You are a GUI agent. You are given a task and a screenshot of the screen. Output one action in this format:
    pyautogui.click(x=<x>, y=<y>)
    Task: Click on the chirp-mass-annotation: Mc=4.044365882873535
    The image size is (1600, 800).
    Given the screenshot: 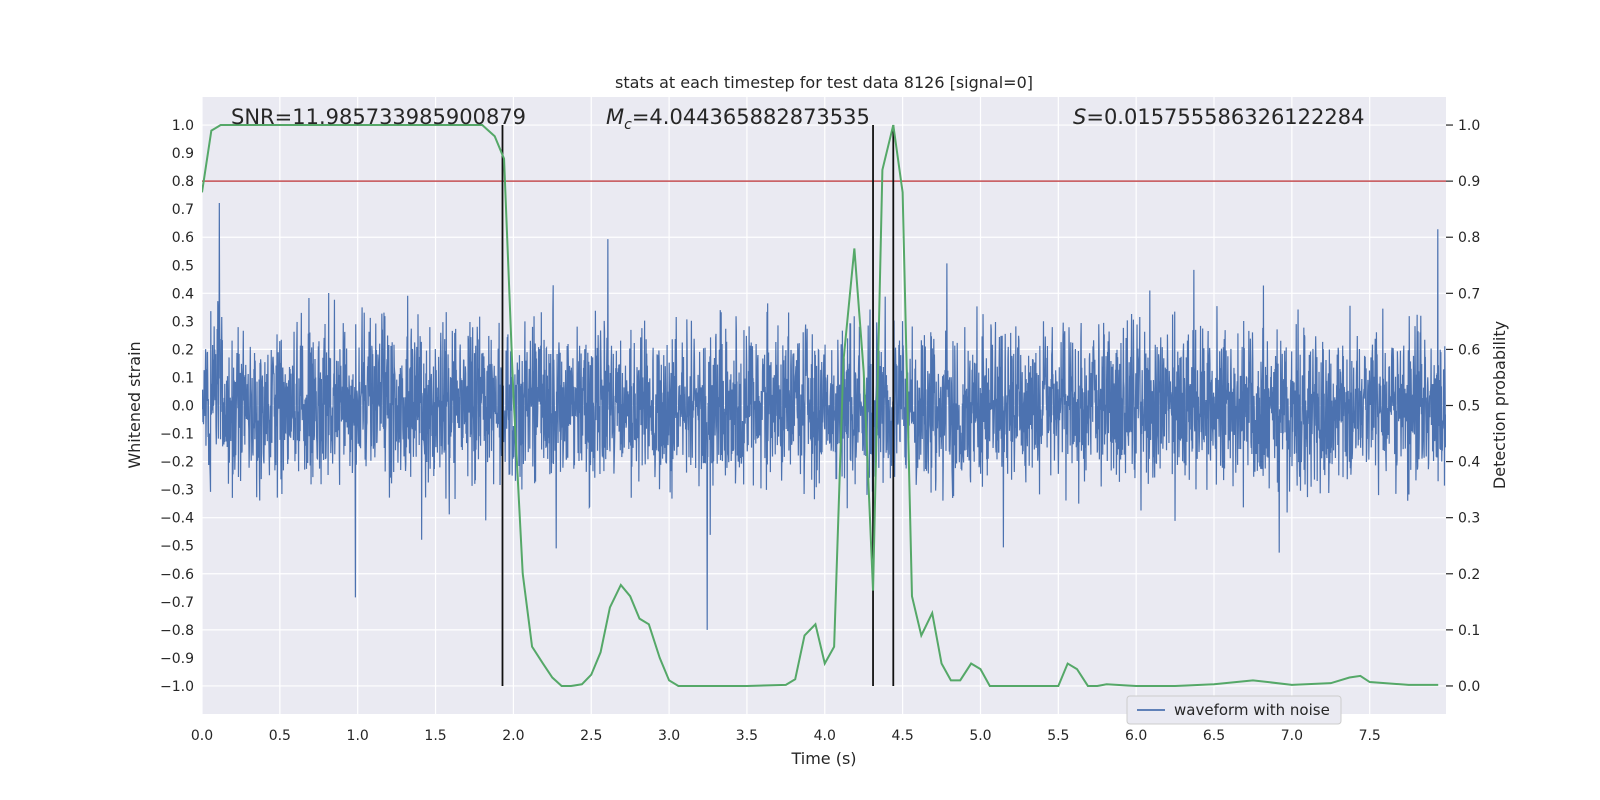 What is the action you would take?
    pyautogui.click(x=738, y=119)
    